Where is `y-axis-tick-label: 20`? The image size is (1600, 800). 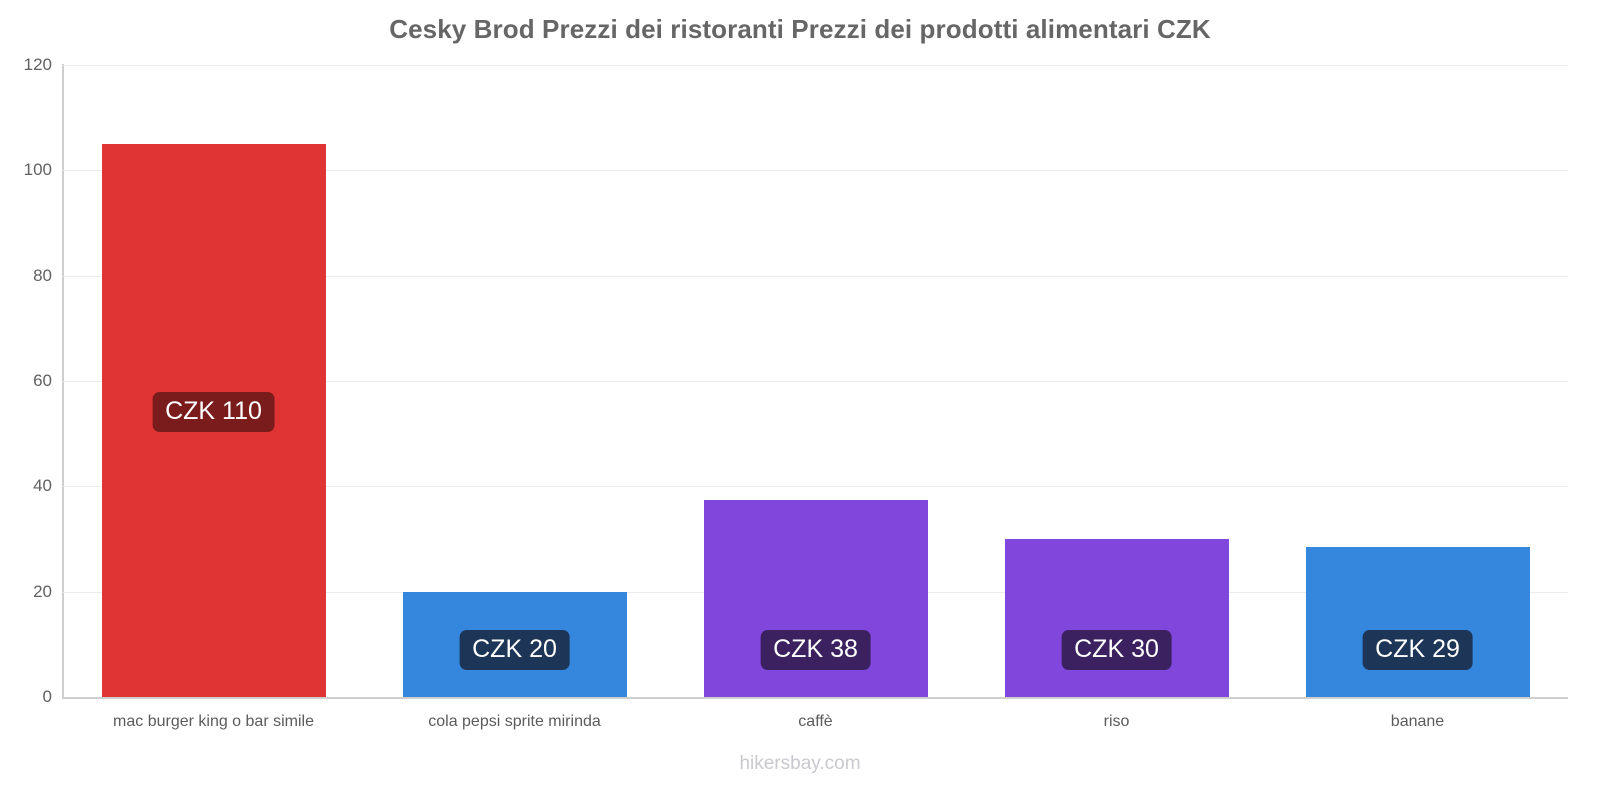
y-axis-tick-label: 20 is located at coordinates (42, 591).